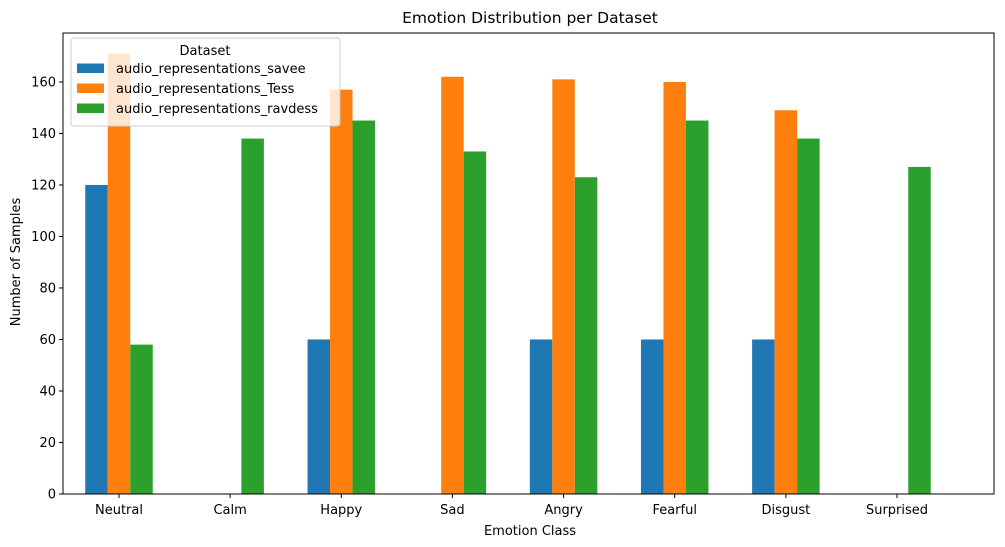  I want to click on y-tick-label: 100, so click(43, 237).